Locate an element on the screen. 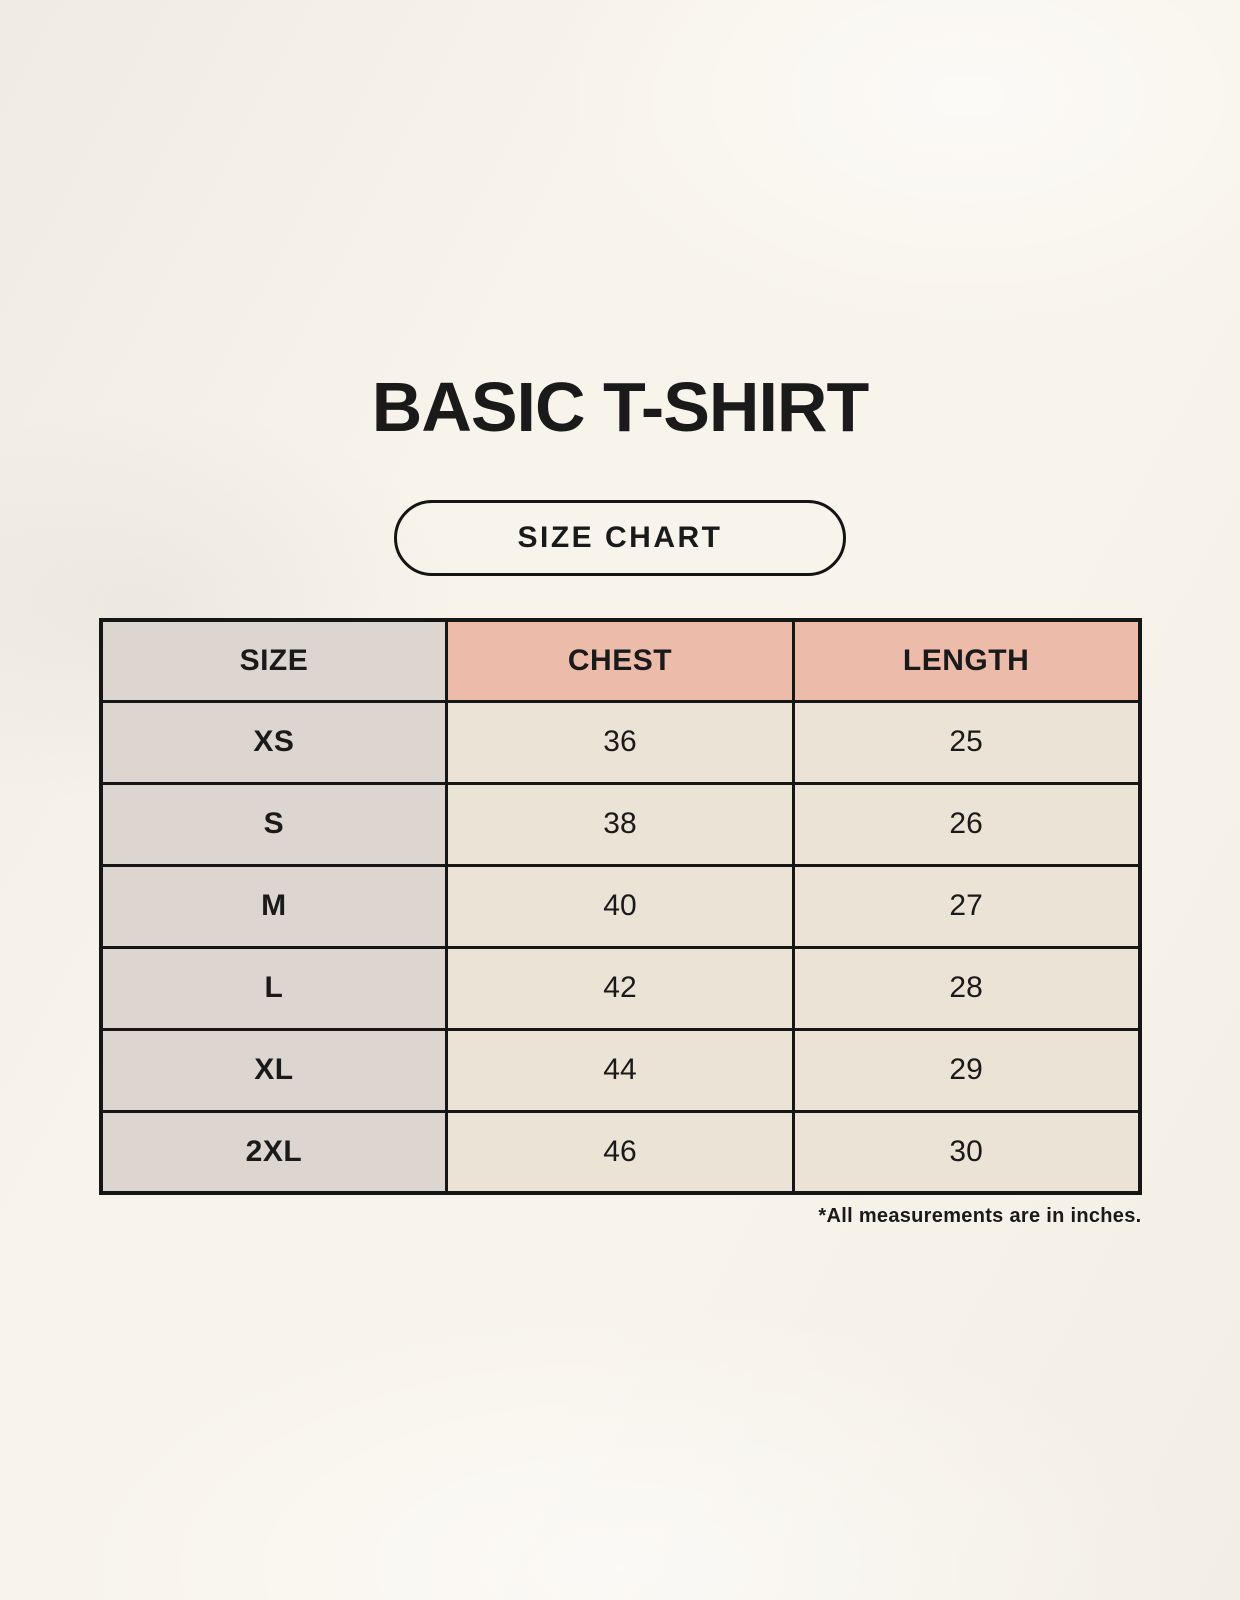  measurements-footnote: *All measurements are in inches. is located at coordinates (980, 1216).